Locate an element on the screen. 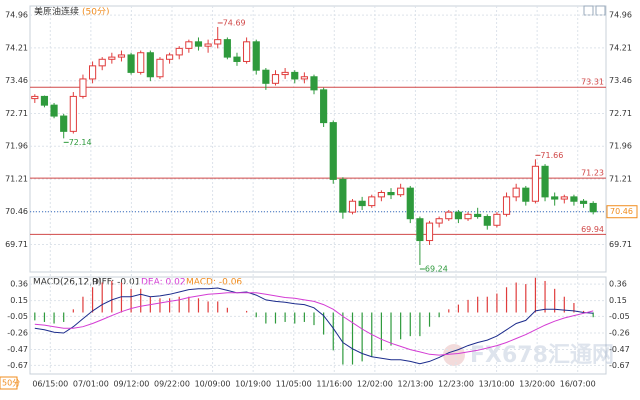 This screenshot has height=400, width=640. macd-label: MACD: -0.06 is located at coordinates (214, 283).